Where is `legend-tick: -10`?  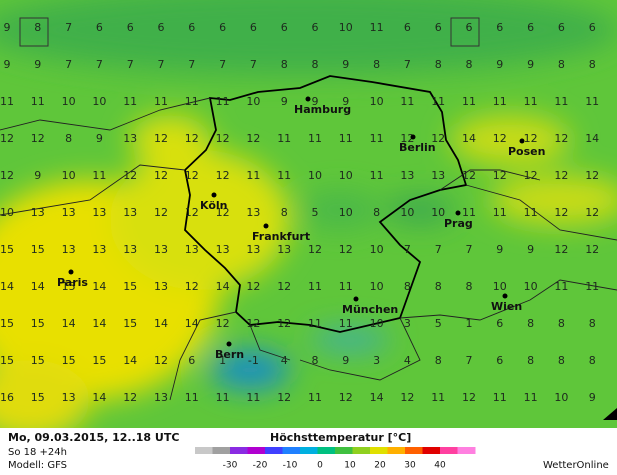
legend-tick: -10 is located at coordinates (290, 466).